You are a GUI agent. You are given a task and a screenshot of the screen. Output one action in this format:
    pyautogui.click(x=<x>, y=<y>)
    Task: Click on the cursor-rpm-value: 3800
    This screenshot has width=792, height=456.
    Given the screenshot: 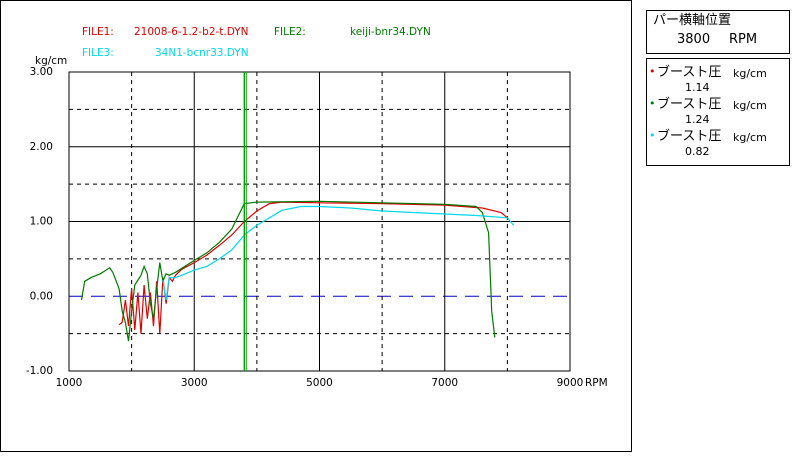 What is the action you would take?
    pyautogui.click(x=694, y=39)
    